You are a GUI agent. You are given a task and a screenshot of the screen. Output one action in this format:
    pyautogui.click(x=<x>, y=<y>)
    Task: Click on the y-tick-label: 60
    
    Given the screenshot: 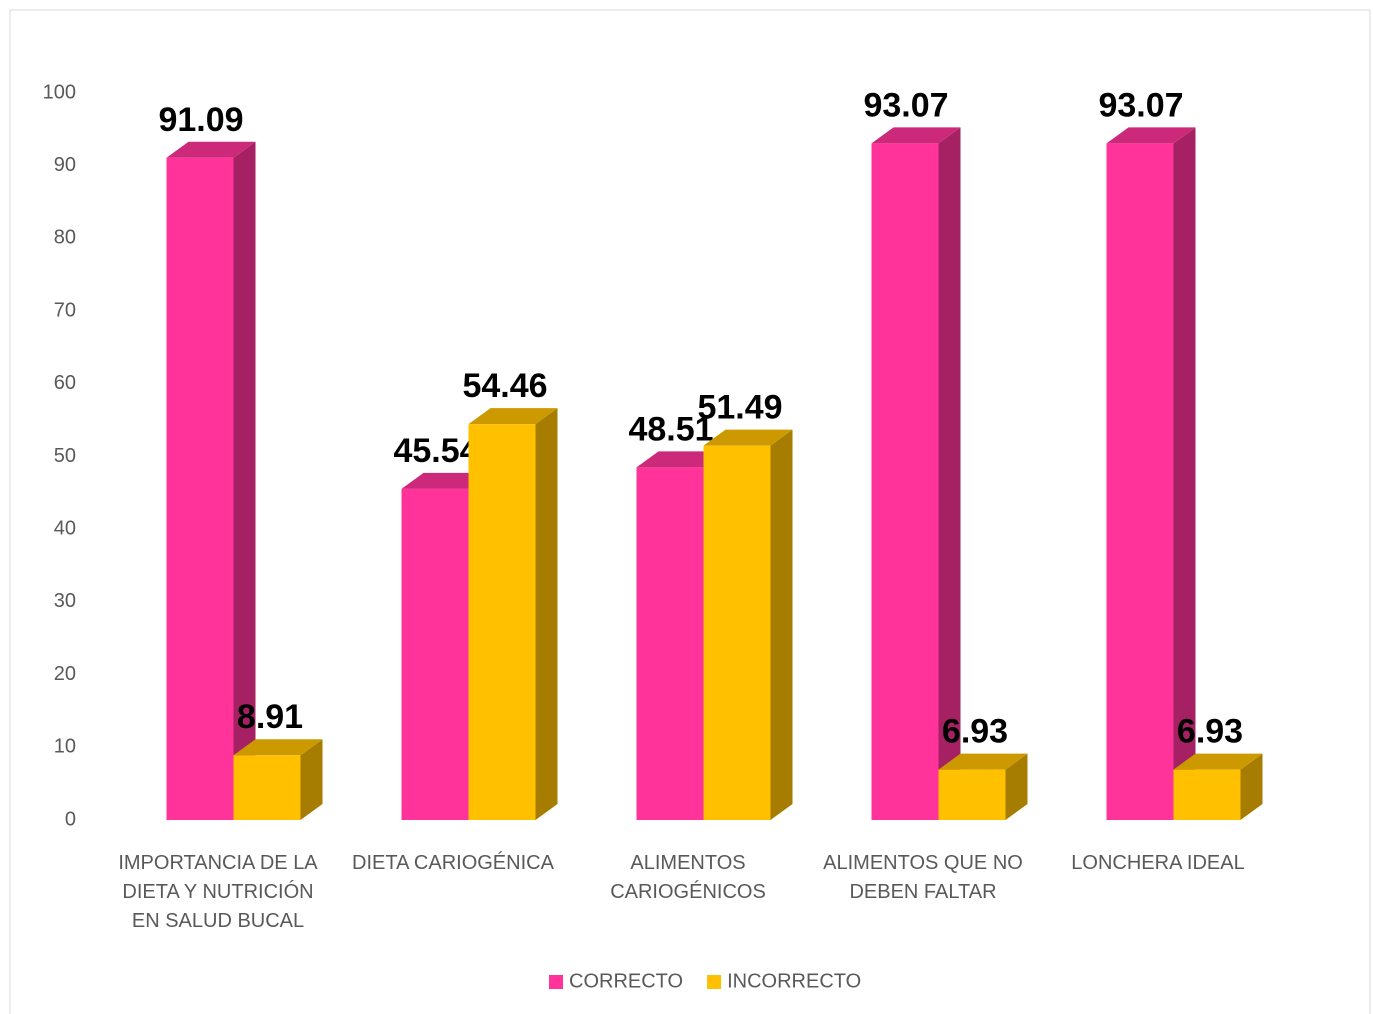 What is the action you would take?
    pyautogui.click(x=65, y=383)
    